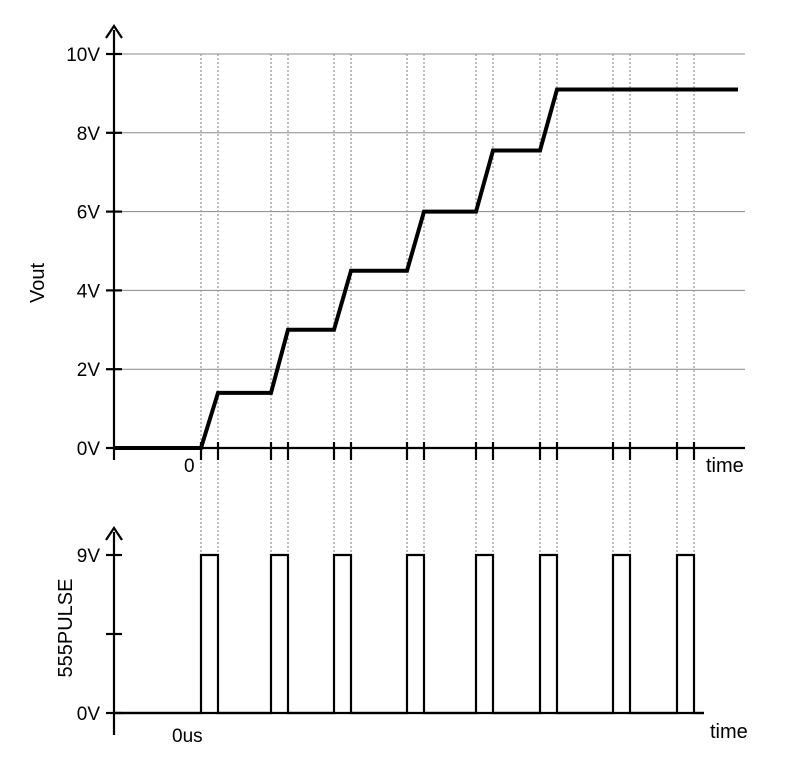  I want to click on pulse-y-axis-arrow, so click(114, 533).